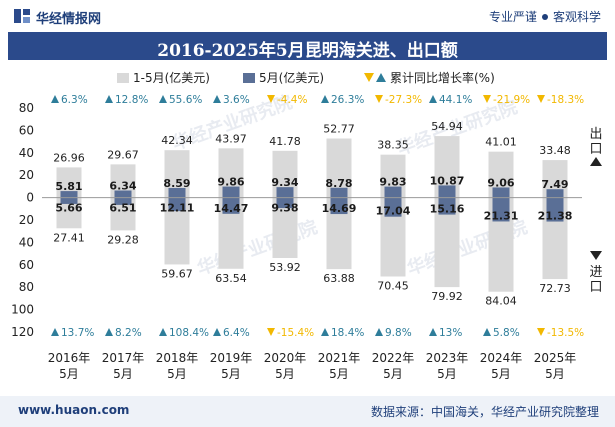  I want to click on x-tick-label-year: 2025年, so click(555, 358).